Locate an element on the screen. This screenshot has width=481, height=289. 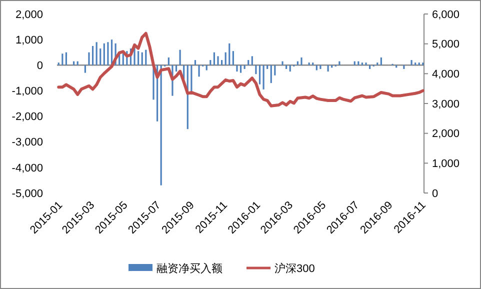
y-tick-label: 1,000 is located at coordinates (29, 40).